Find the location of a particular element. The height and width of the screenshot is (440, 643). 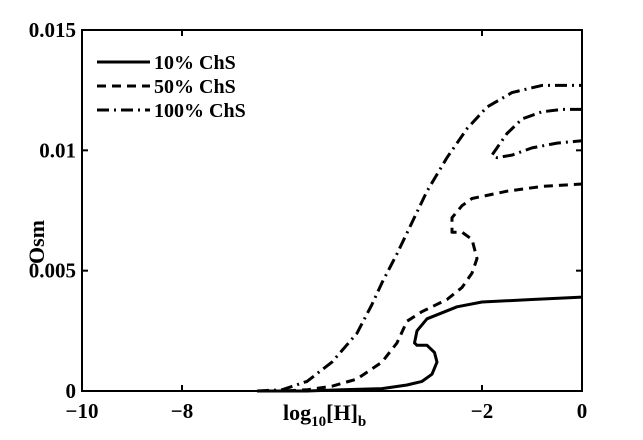

x-axis-label: log10[H]b is located at coordinates (324, 415).